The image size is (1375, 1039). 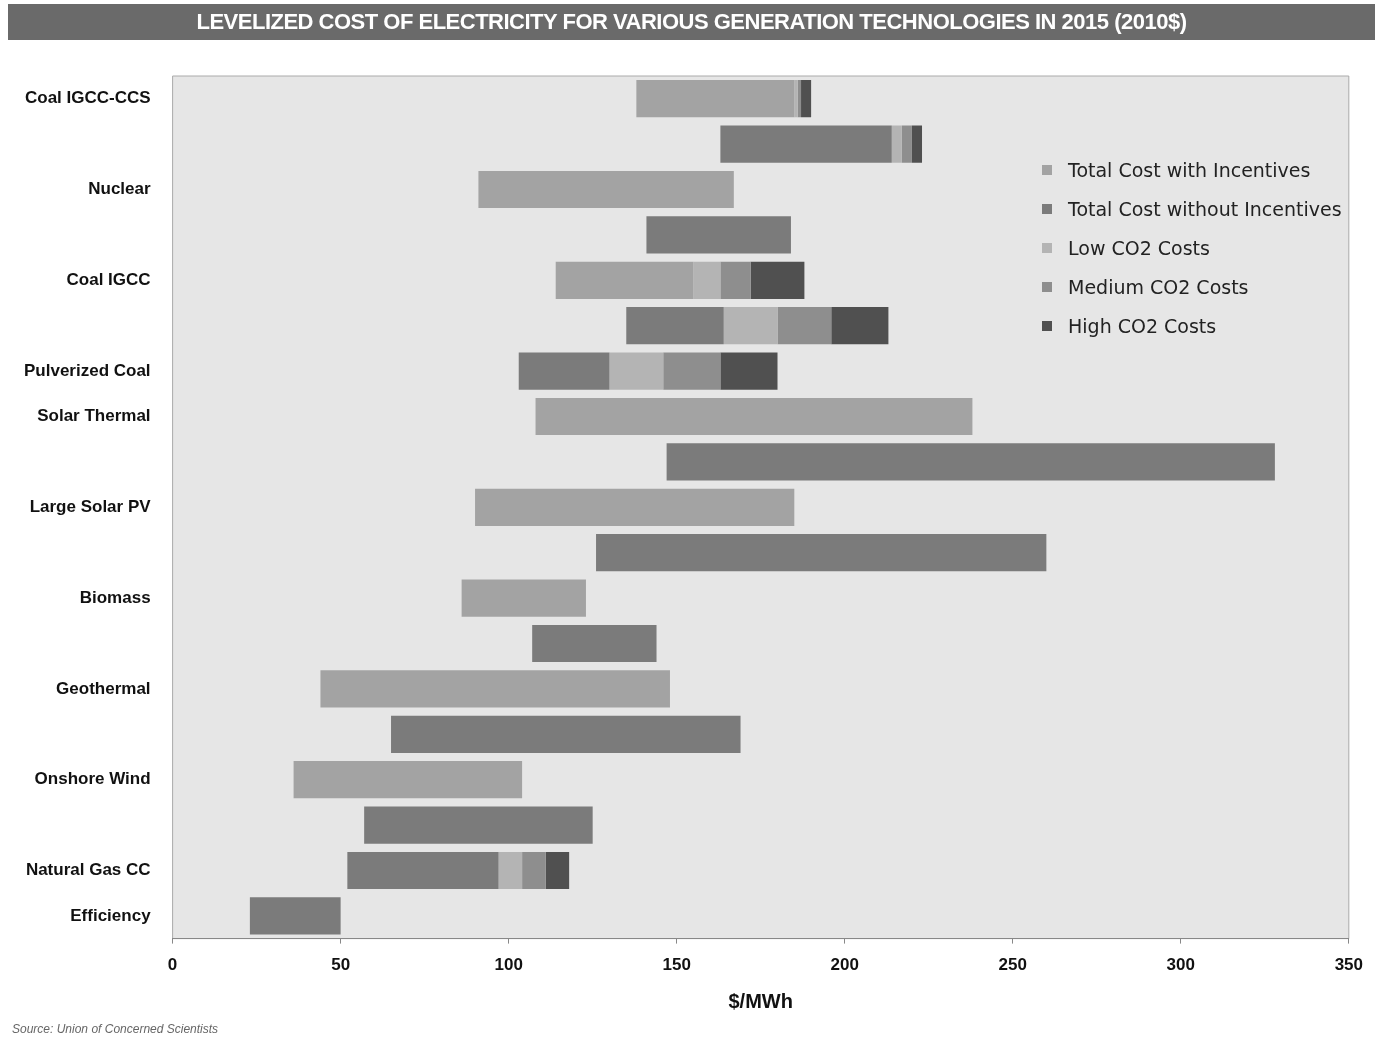 What do you see at coordinates (172, 965) in the screenshot?
I see `x-tick-label: 0` at bounding box center [172, 965].